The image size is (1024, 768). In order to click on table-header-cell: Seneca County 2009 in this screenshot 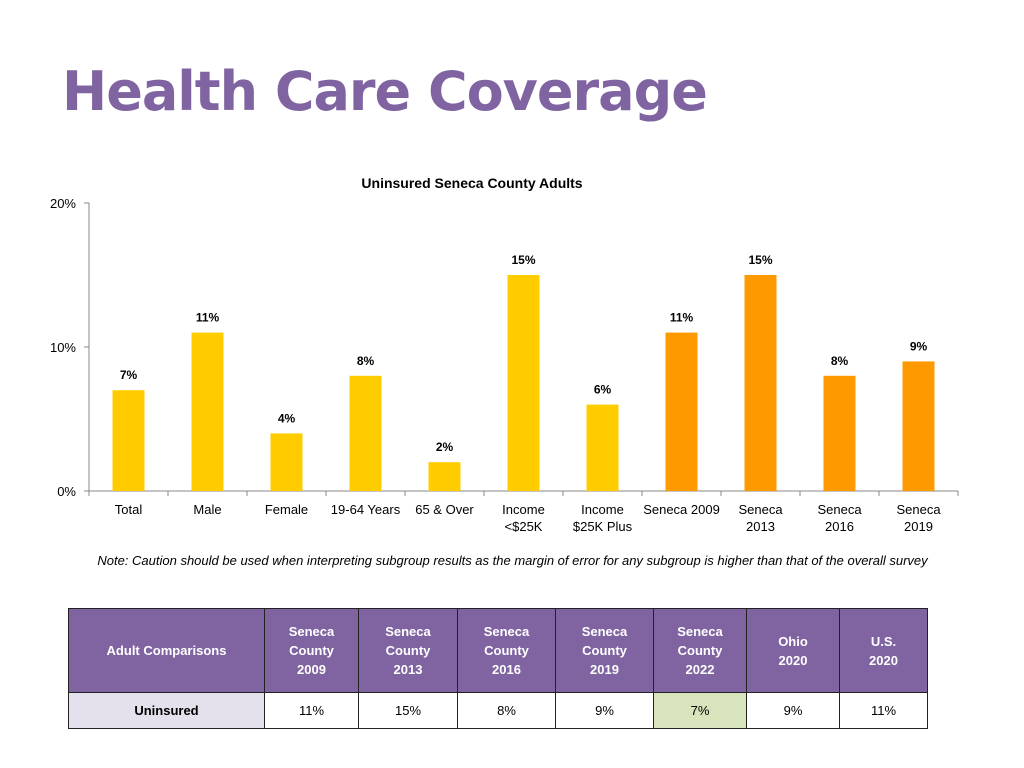, I will do `click(311, 650)`.